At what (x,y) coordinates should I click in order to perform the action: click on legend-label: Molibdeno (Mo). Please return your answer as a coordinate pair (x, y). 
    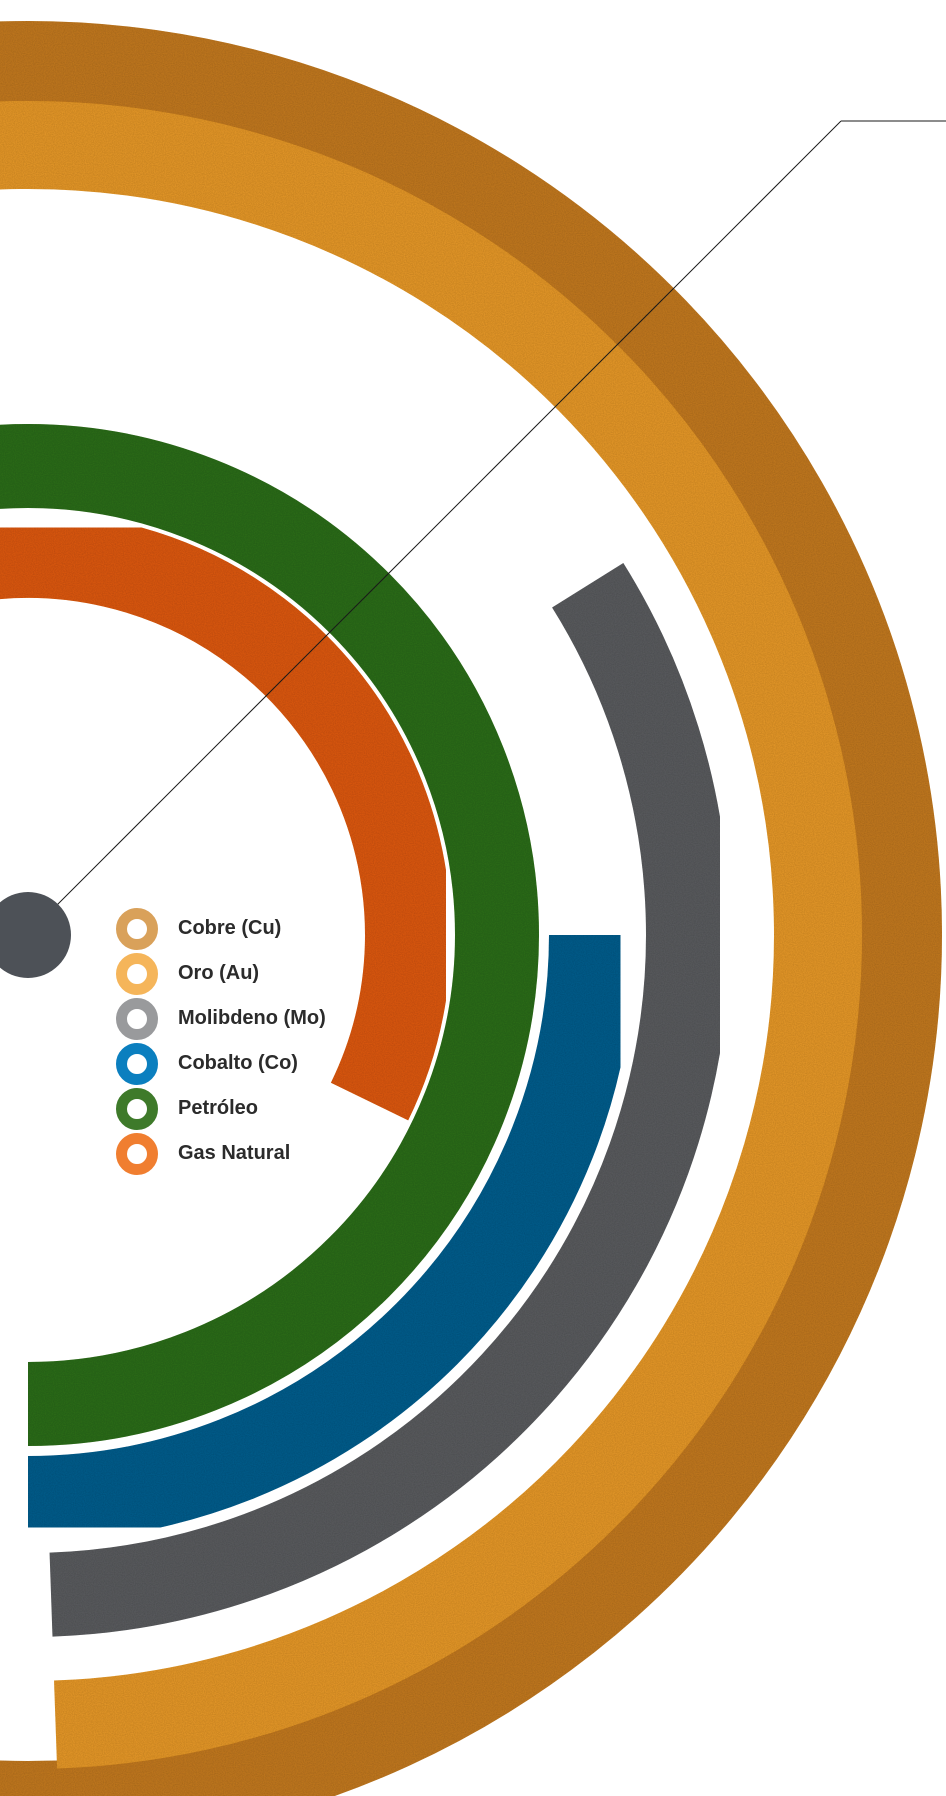
    Looking at the image, I should click on (252, 1018).